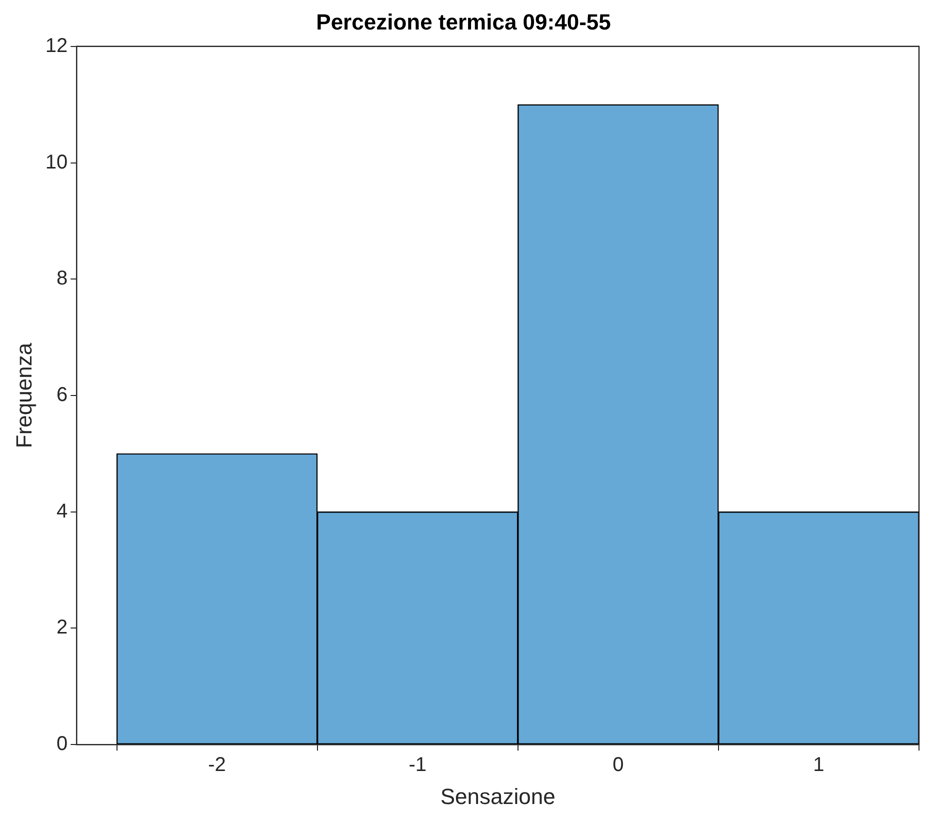  I want to click on y-axis-title: Frequenza, so click(23, 395).